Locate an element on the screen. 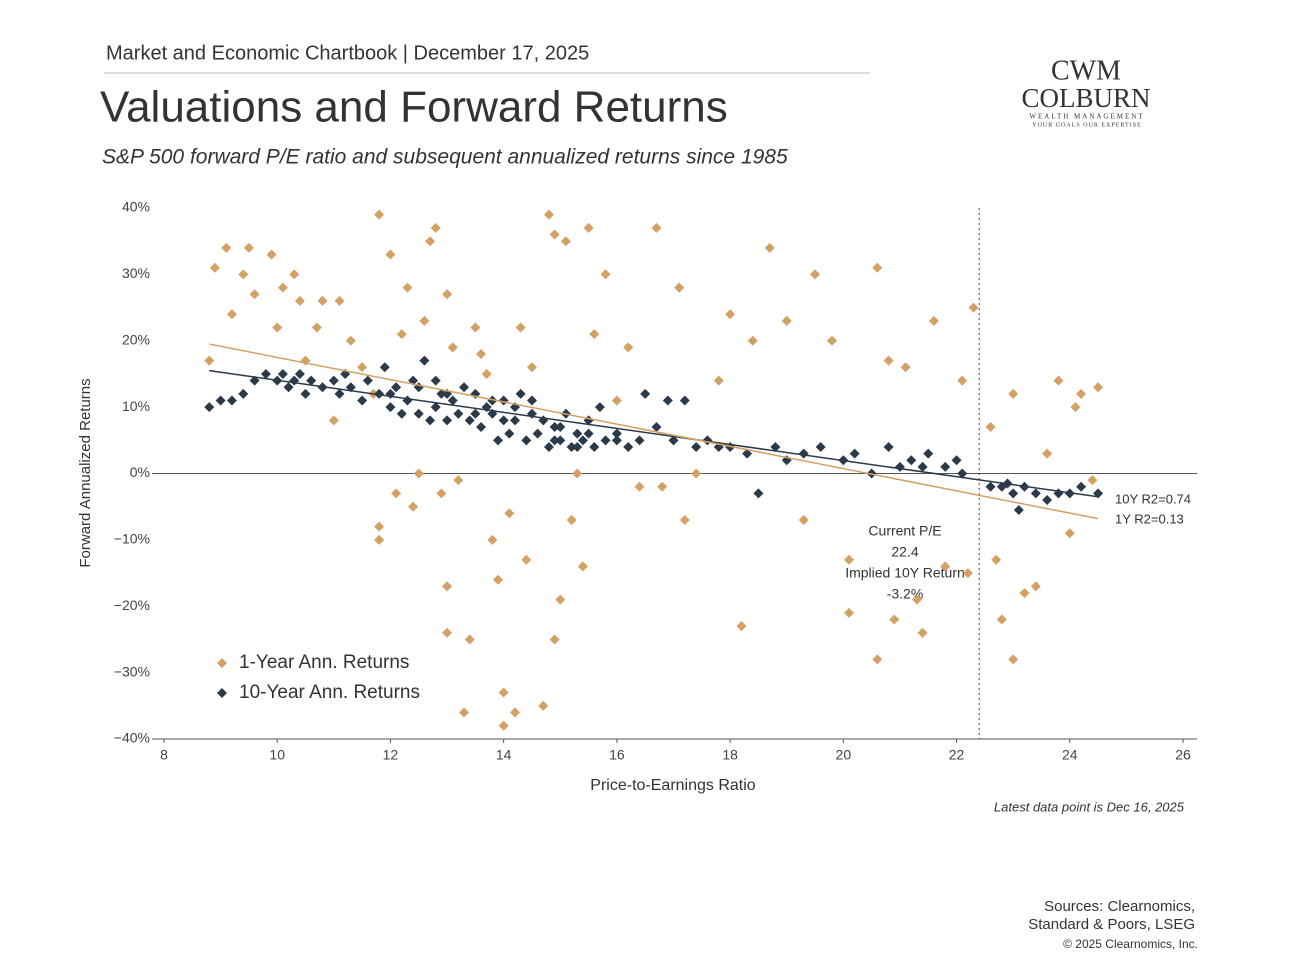  y-tick-label: −40% is located at coordinates (132, 738).